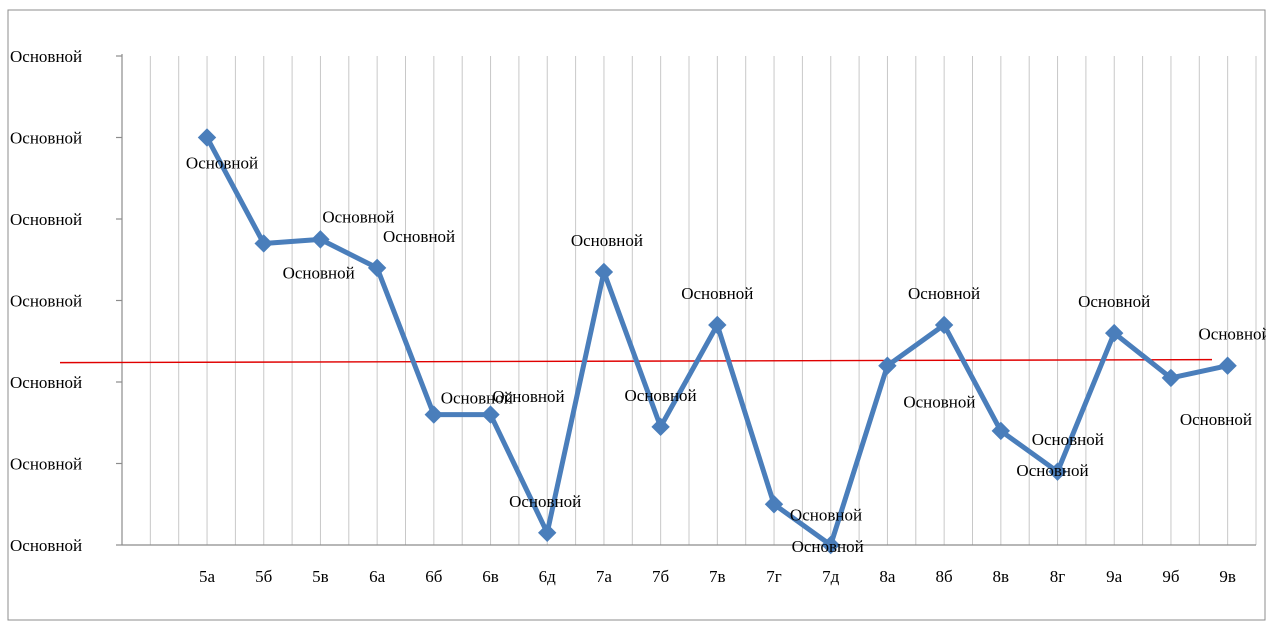 This screenshot has width=1266, height=621. I want to click on x-tick-label: 7в, so click(717, 576).